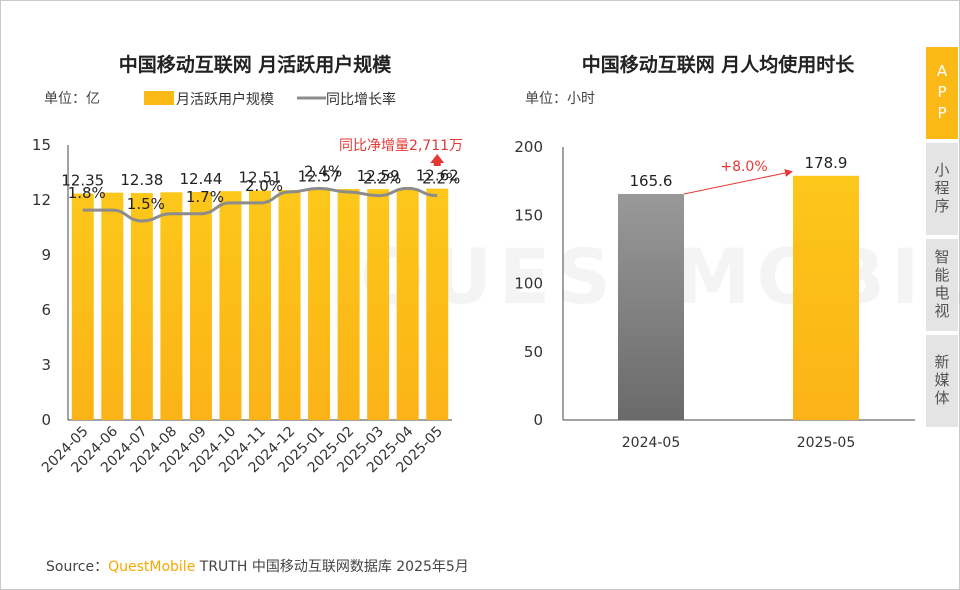  Describe the element at coordinates (826, 163) in the screenshot. I see `usage-time-value: 178.9` at that location.